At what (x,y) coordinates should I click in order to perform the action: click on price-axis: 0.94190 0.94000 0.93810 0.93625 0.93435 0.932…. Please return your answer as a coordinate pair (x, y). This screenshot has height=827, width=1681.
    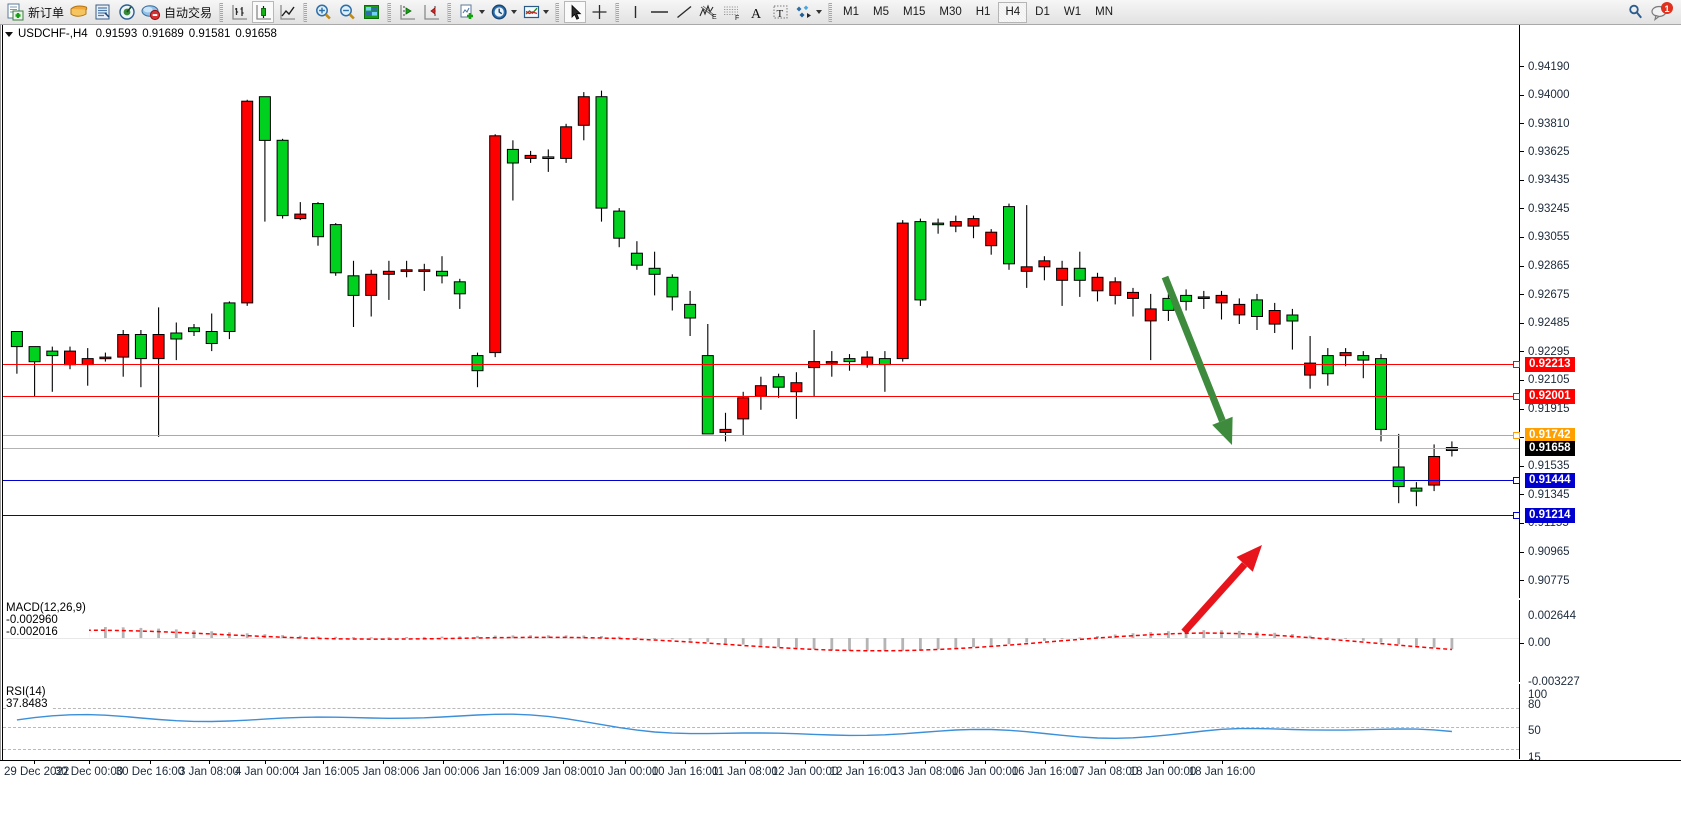
    Looking at the image, I should click on (1600, 397).